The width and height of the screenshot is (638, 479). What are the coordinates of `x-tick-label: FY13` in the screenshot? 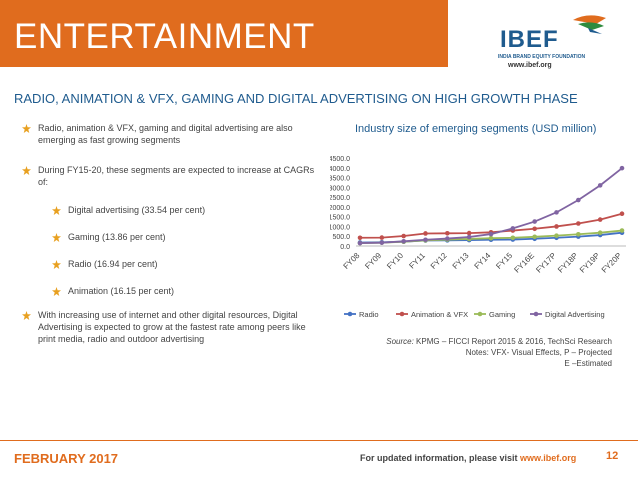 It's located at (461, 261).